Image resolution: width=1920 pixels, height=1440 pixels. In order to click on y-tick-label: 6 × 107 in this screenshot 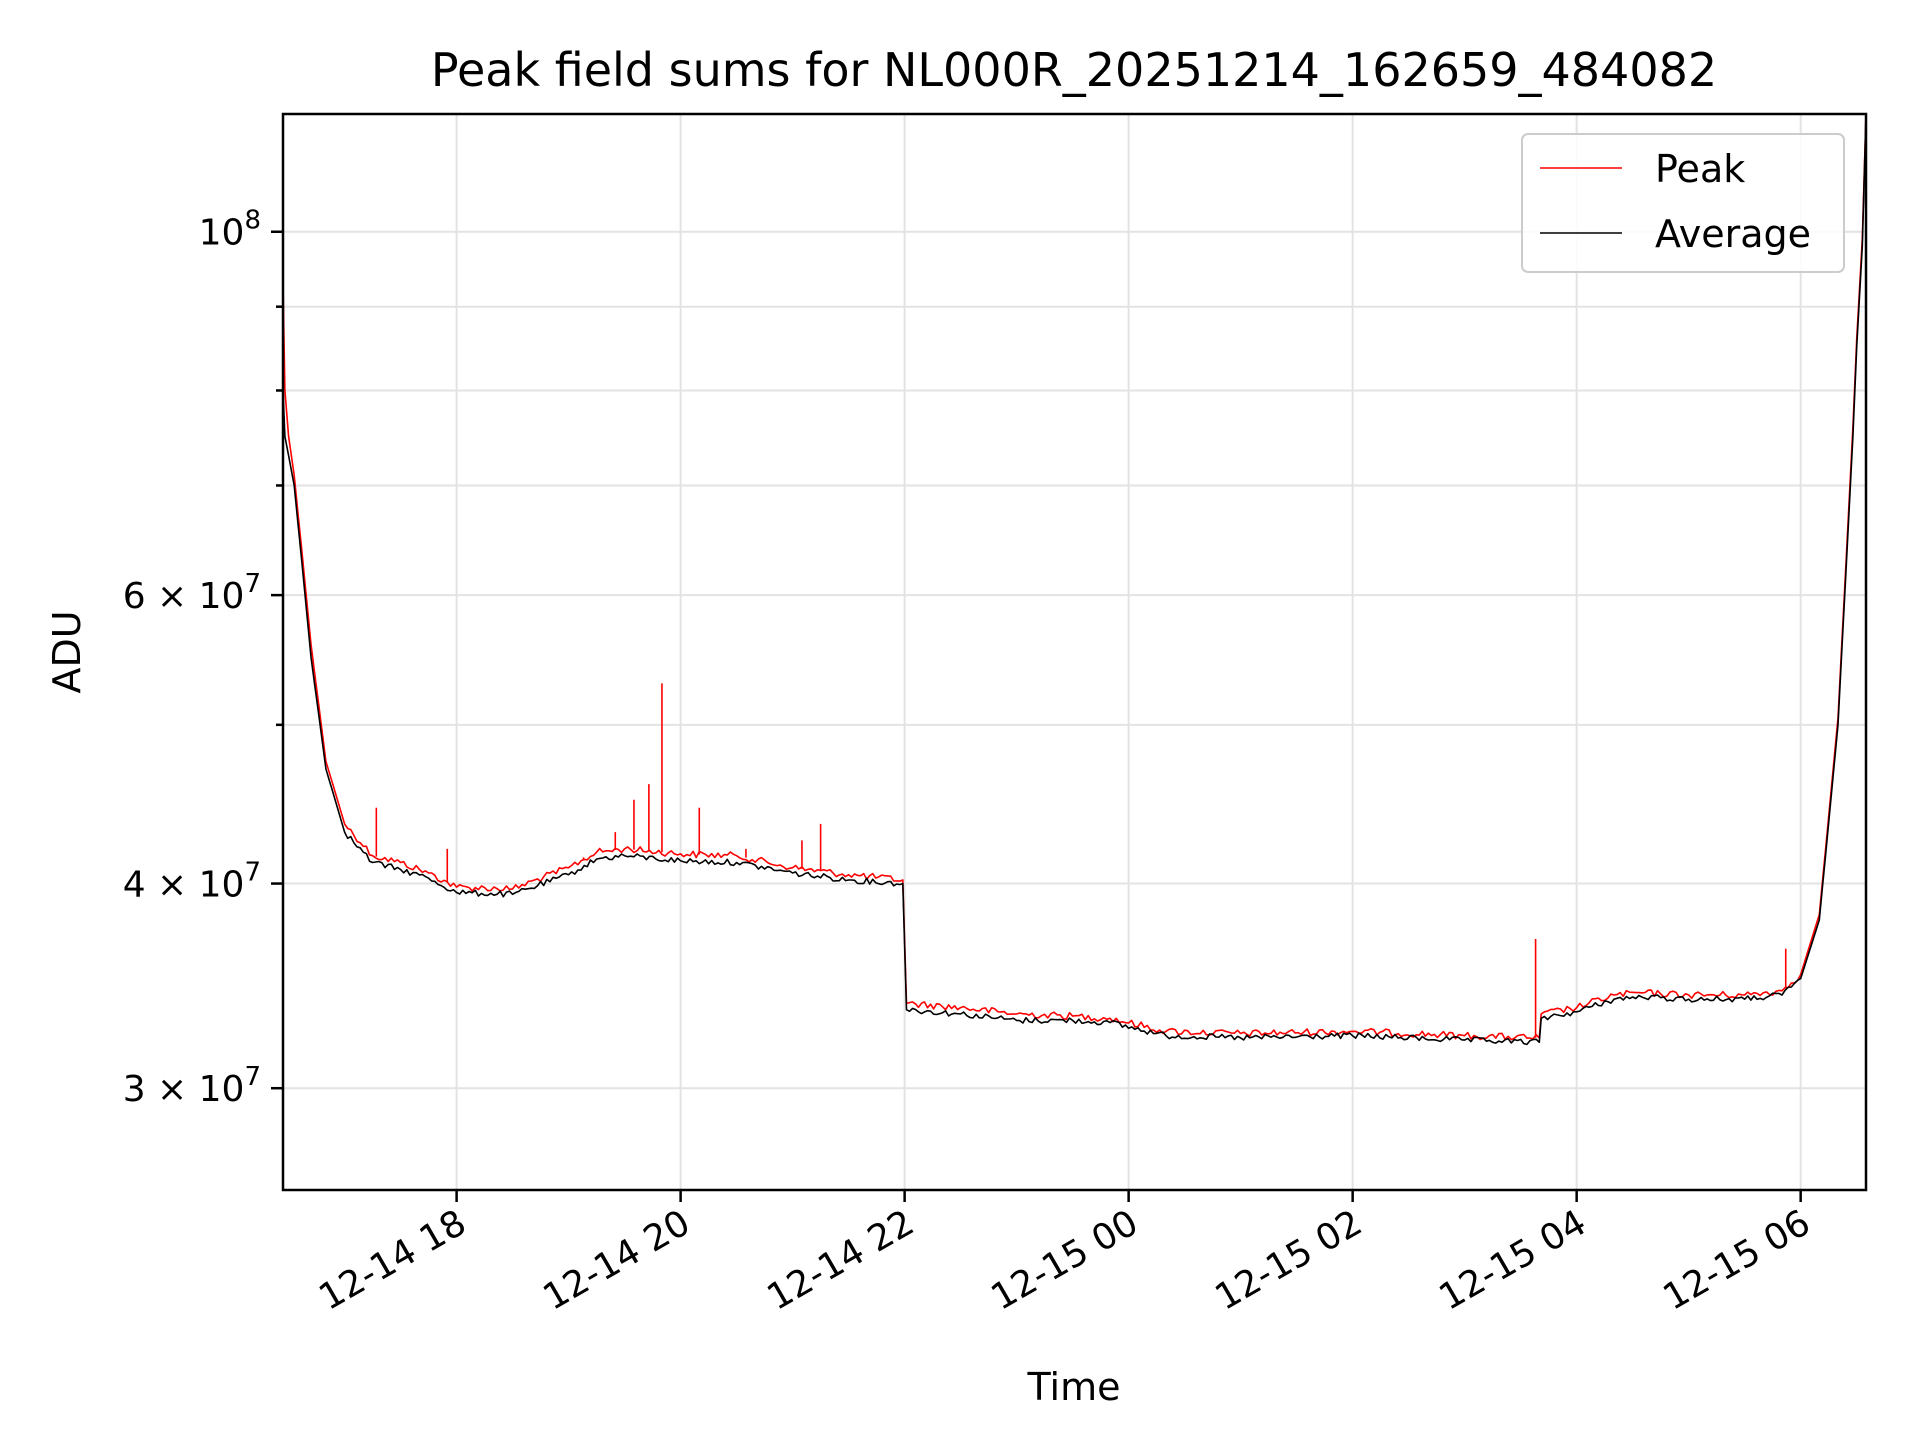, I will do `click(192, 593)`.